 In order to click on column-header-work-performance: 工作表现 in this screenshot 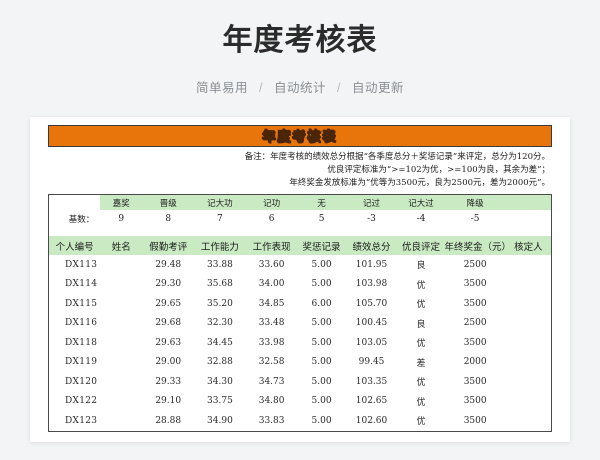, I will do `click(271, 246)`.